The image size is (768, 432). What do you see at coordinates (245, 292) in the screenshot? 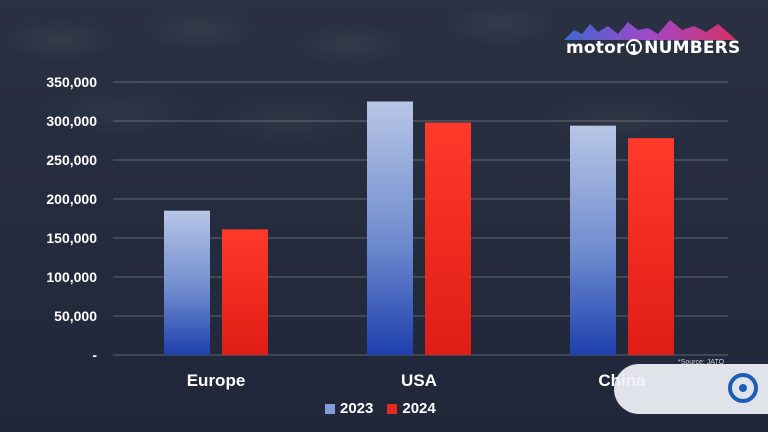
I see `bar-europe-2024` at bounding box center [245, 292].